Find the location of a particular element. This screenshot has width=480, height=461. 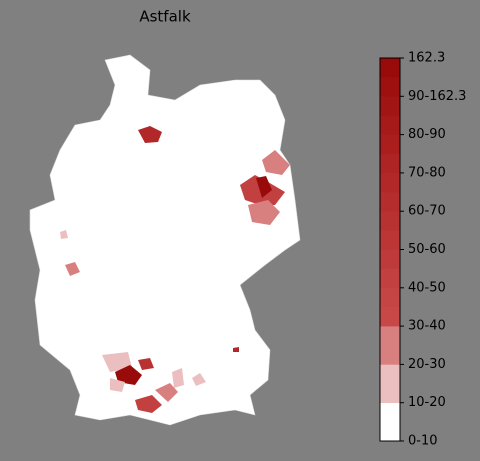

colorbar-label: 162.3 is located at coordinates (426, 58).